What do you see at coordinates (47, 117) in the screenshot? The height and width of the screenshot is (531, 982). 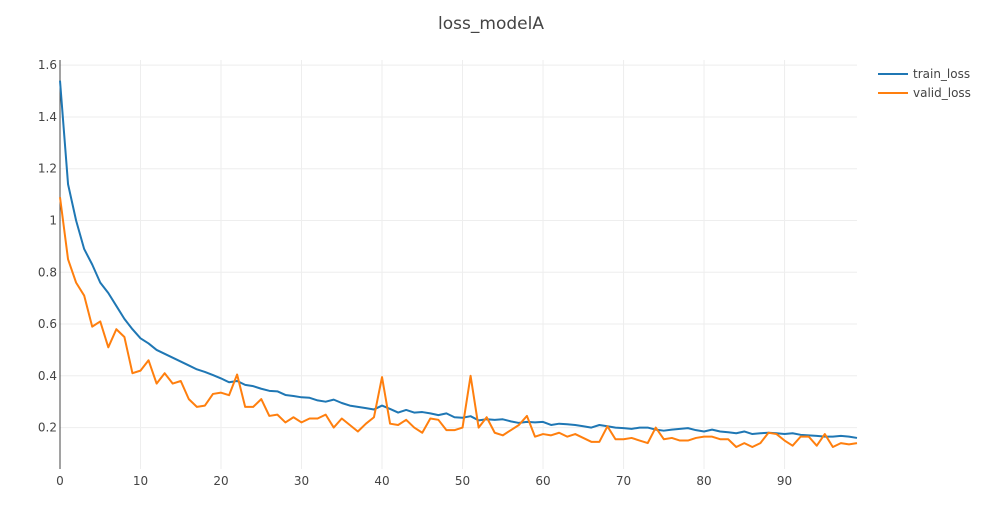 I see `y-tick-label: 1.4` at bounding box center [47, 117].